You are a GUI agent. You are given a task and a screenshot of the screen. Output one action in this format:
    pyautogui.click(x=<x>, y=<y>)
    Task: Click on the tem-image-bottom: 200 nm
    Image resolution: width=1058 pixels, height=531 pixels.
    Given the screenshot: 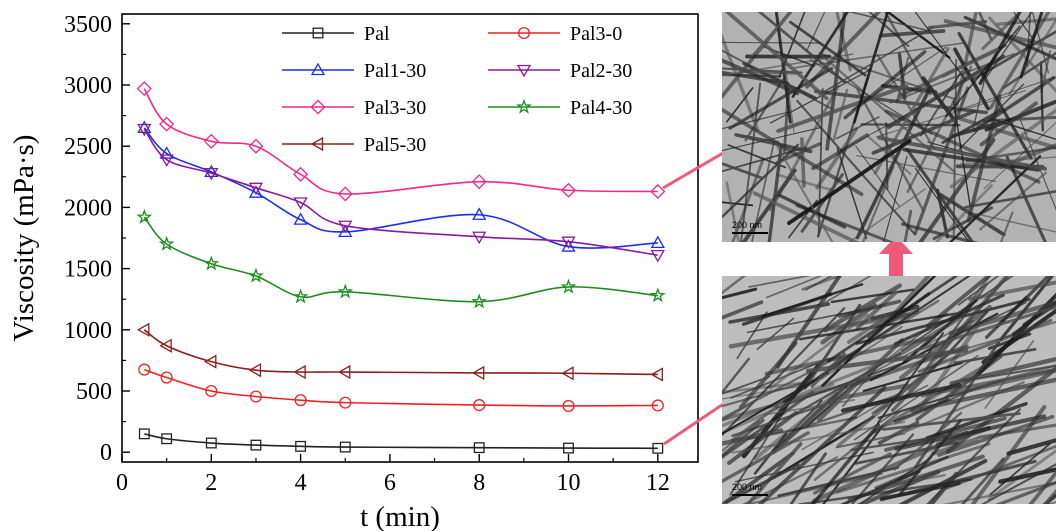 What is the action you would take?
    pyautogui.click(x=889, y=390)
    